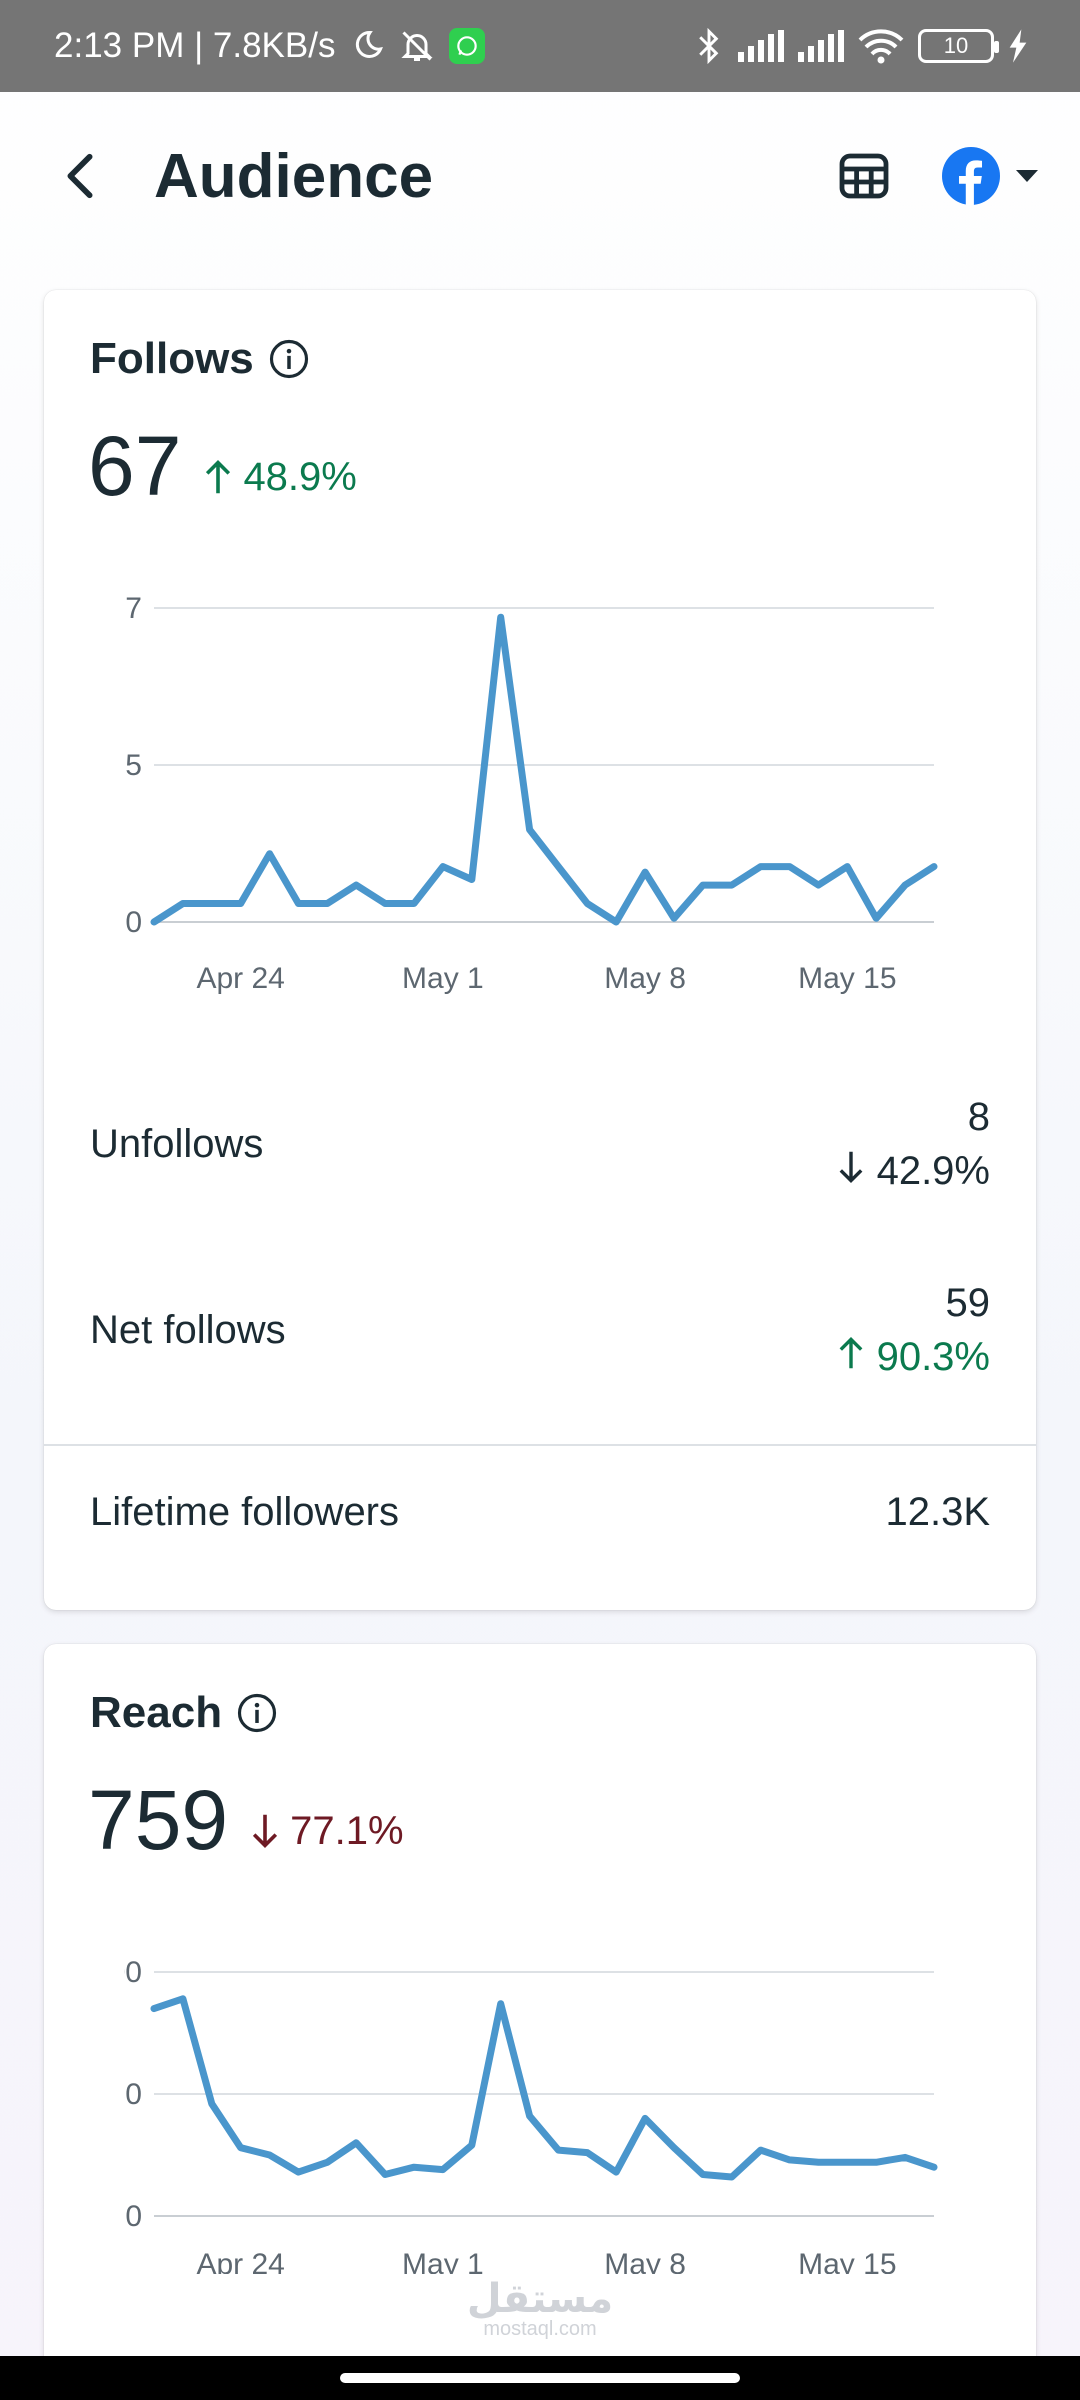 This screenshot has width=1080, height=2400. Describe the element at coordinates (540, 1445) in the screenshot. I see `divider` at that location.